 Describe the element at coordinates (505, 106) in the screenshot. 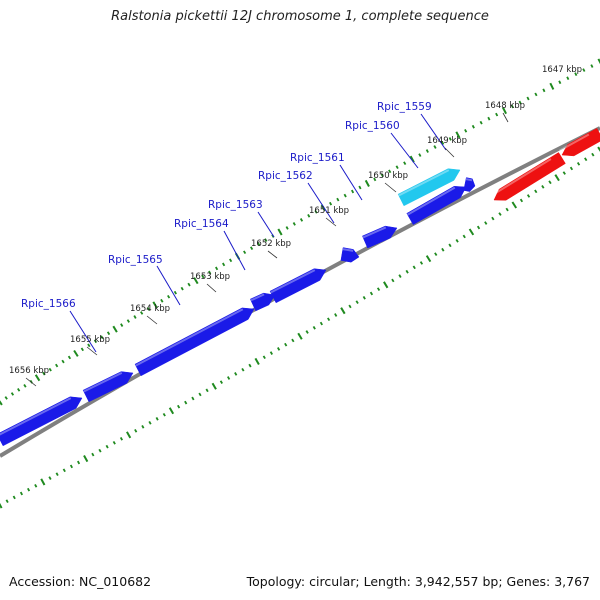

I see `kbp-label: 1648 kbp` at that location.